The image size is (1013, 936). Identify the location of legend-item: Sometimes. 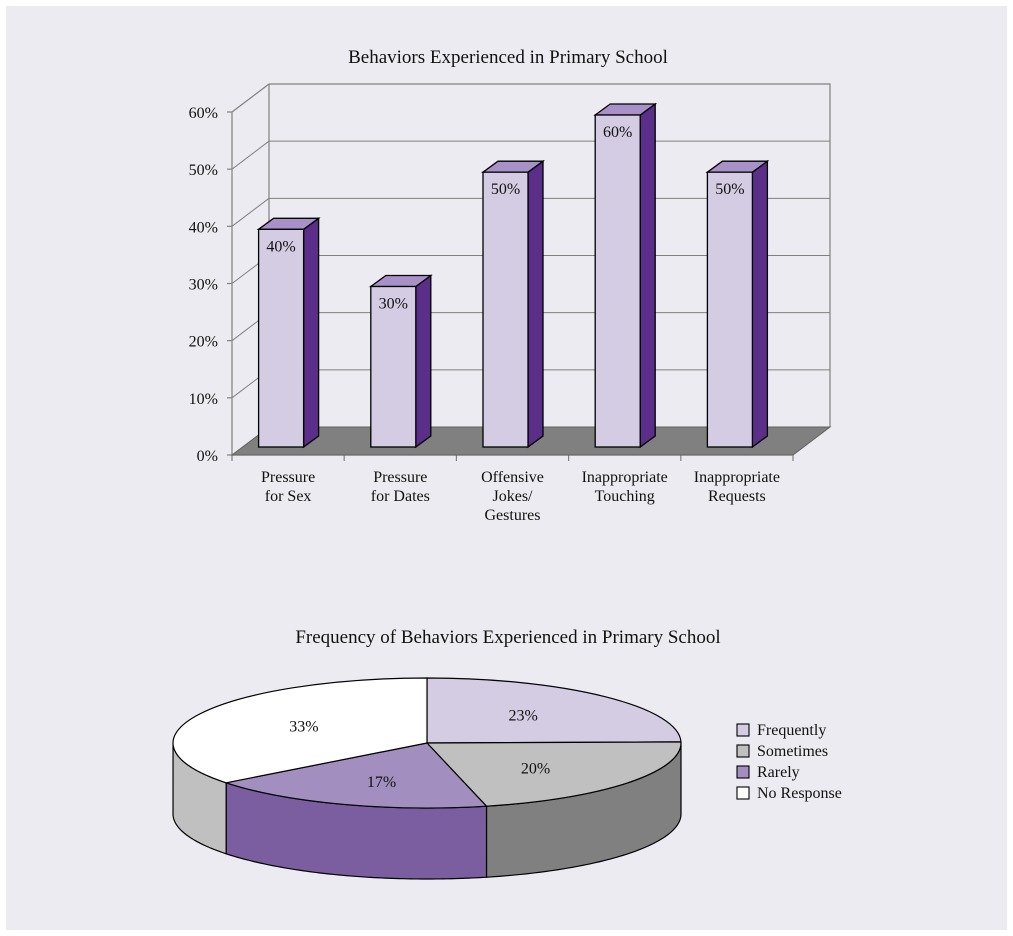
(782, 751).